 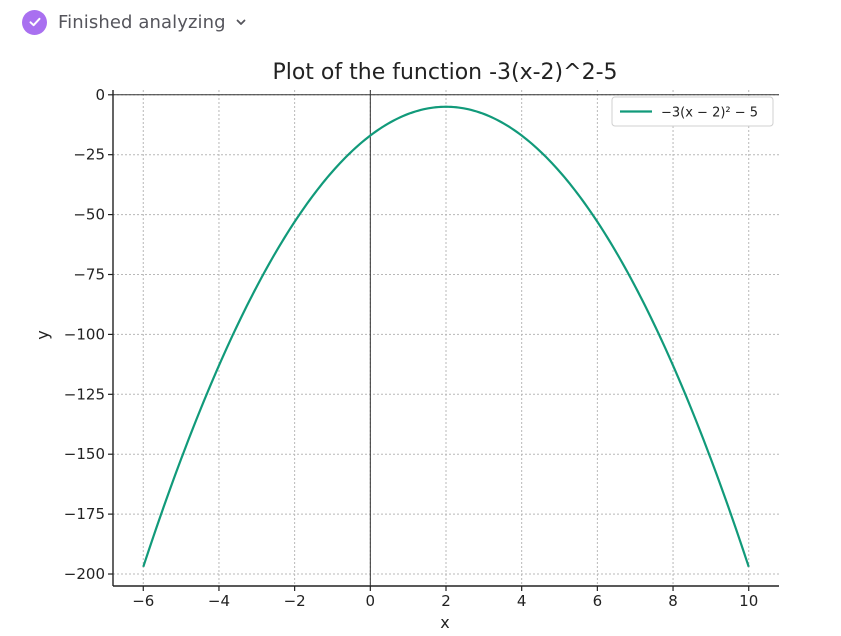 I want to click on y-tick-label: −125, so click(x=84, y=394).